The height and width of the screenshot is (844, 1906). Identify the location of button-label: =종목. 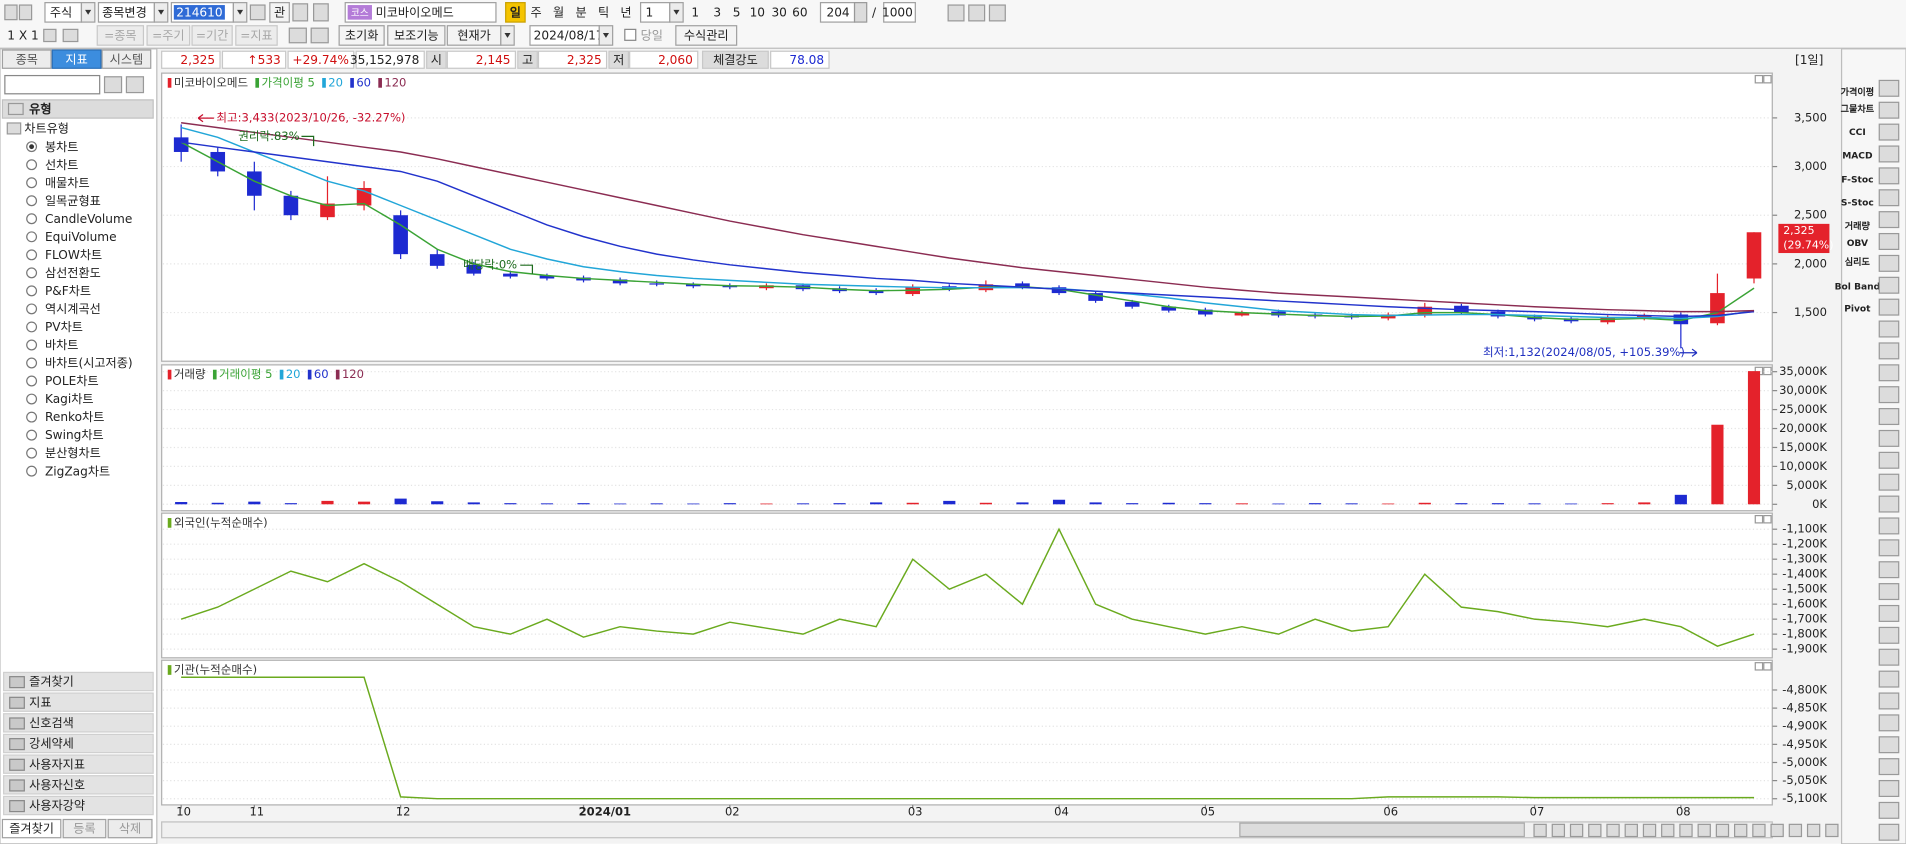
(120, 36).